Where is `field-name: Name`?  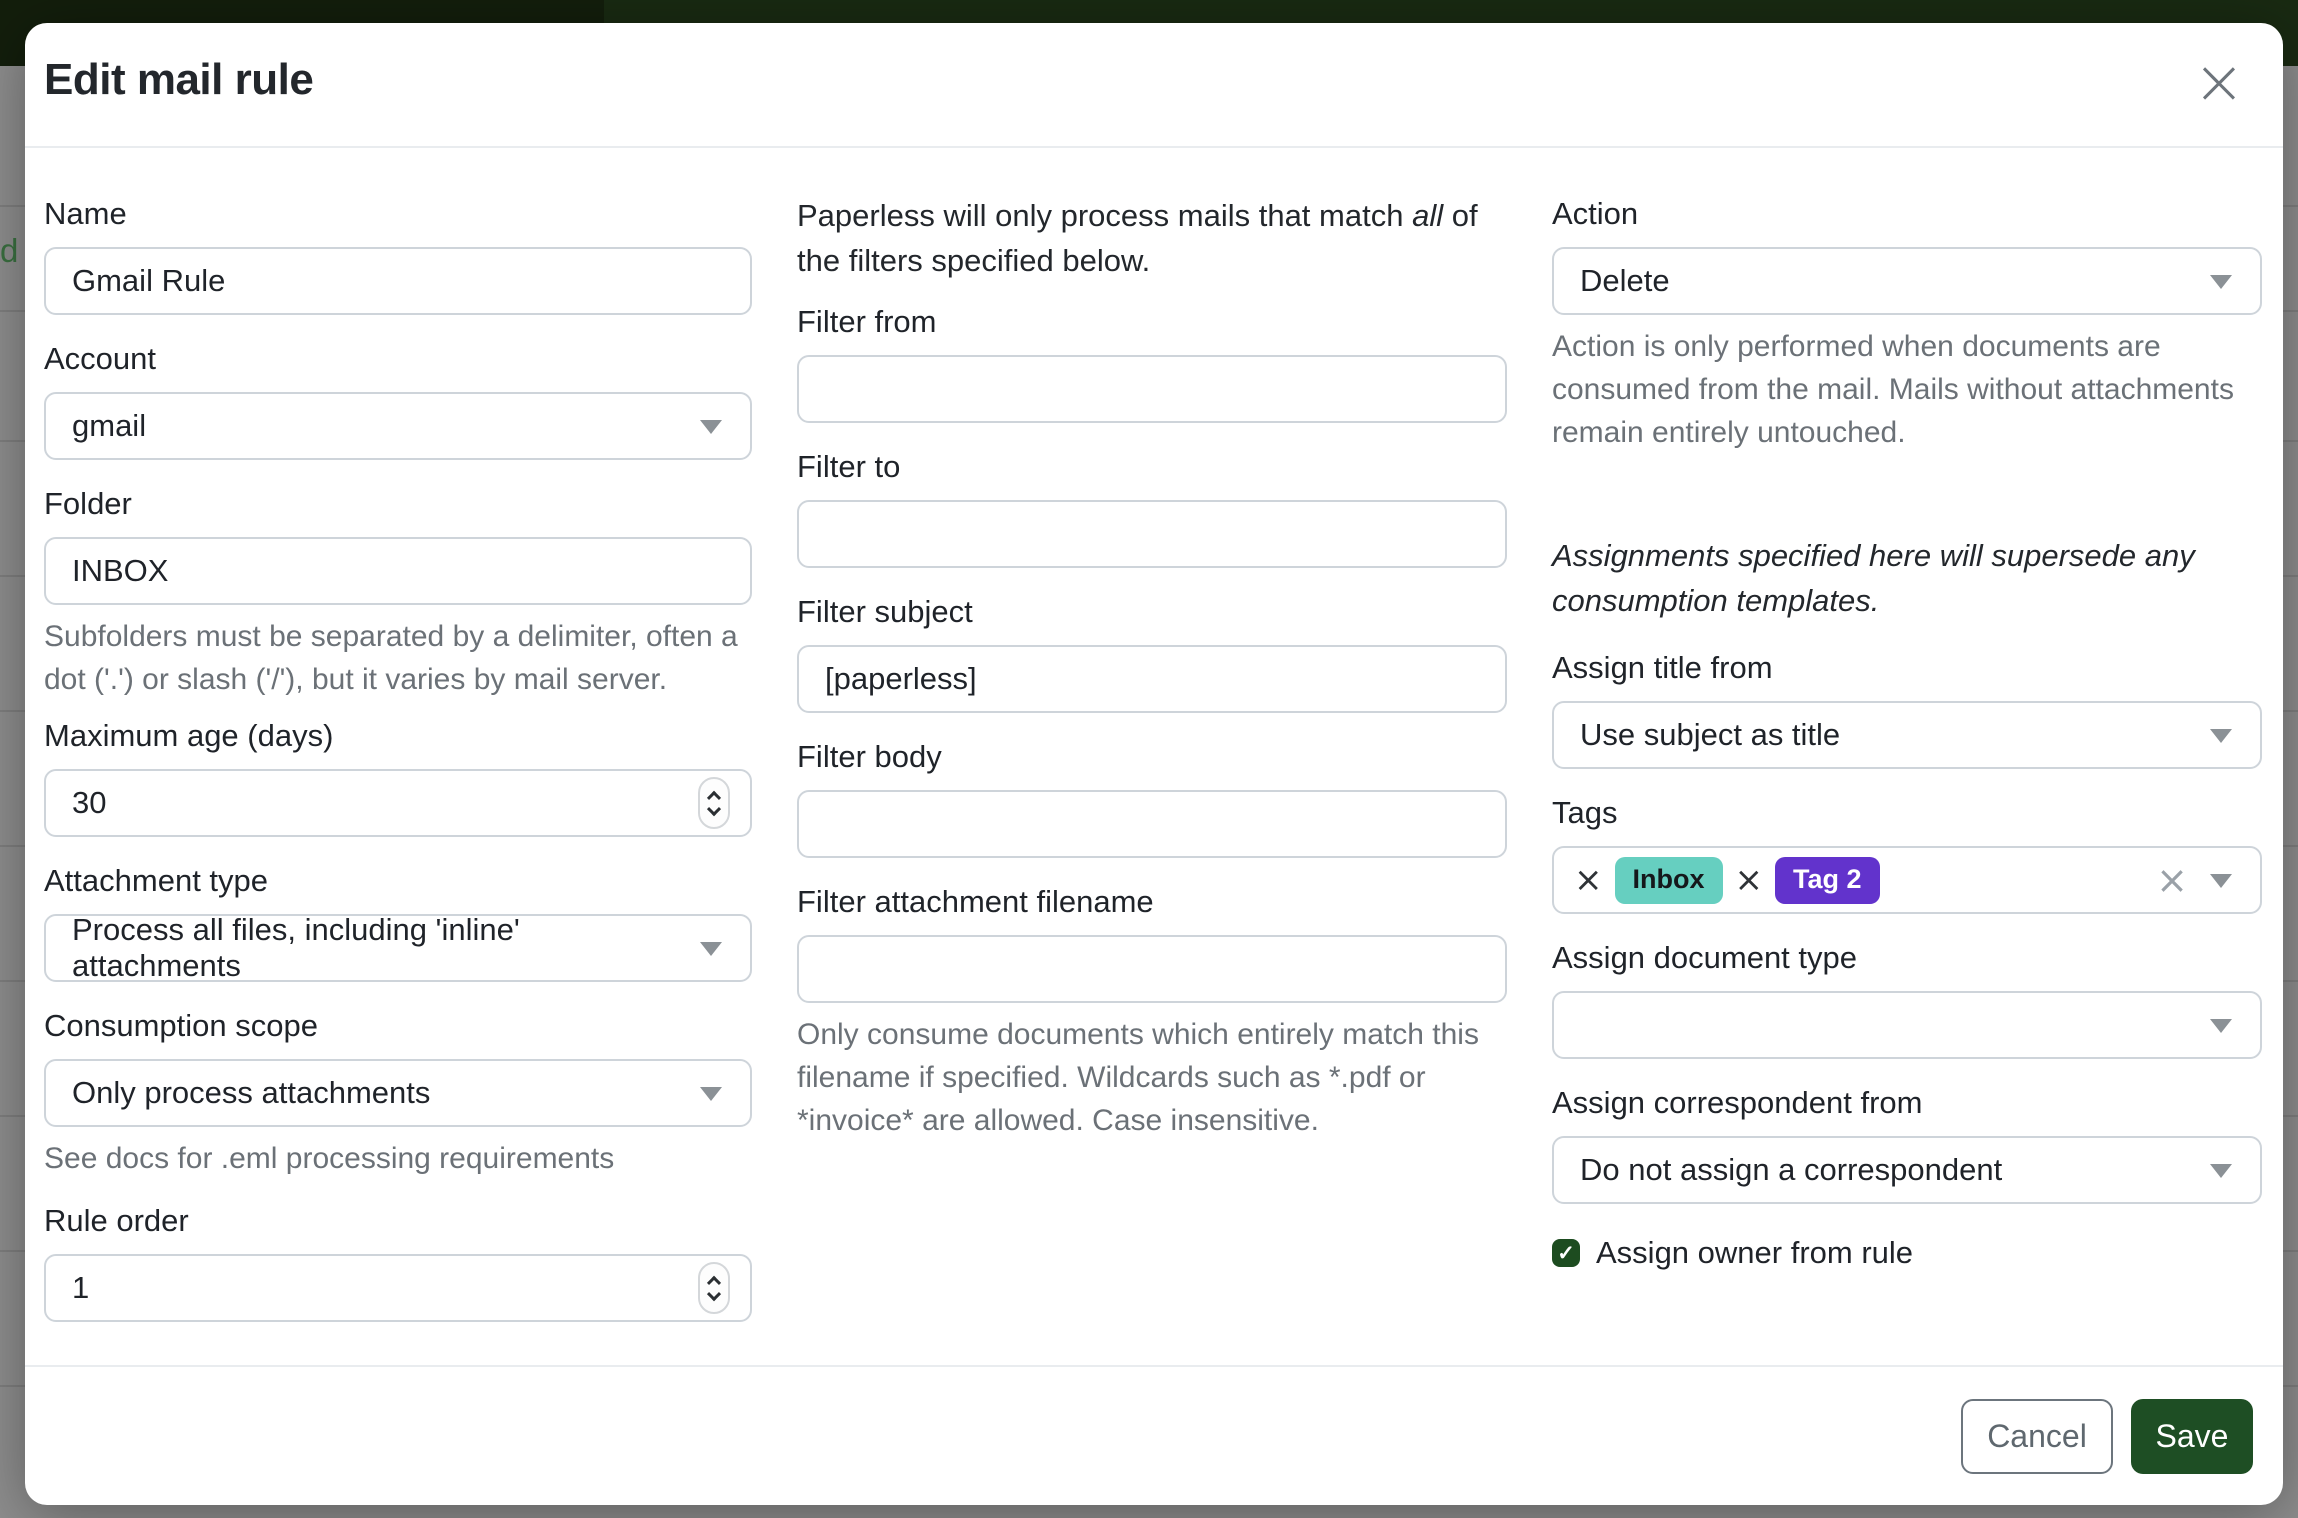
field-name: Name is located at coordinates (398, 254).